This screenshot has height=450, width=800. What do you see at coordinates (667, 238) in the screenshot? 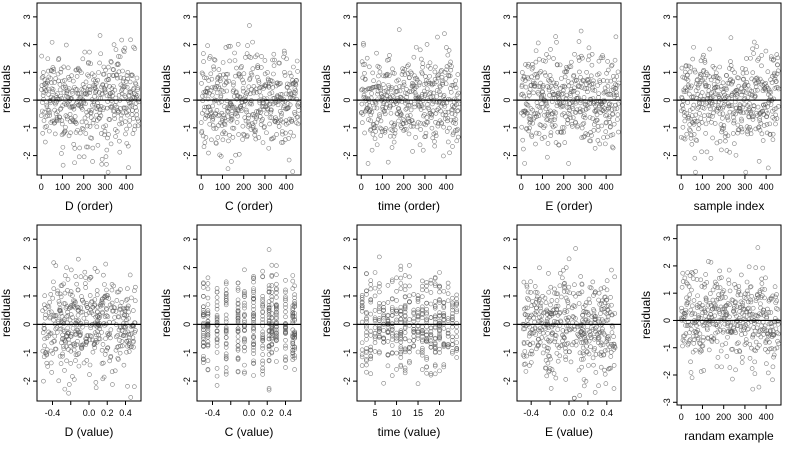
I see `y-tick-label: 3` at bounding box center [667, 238].